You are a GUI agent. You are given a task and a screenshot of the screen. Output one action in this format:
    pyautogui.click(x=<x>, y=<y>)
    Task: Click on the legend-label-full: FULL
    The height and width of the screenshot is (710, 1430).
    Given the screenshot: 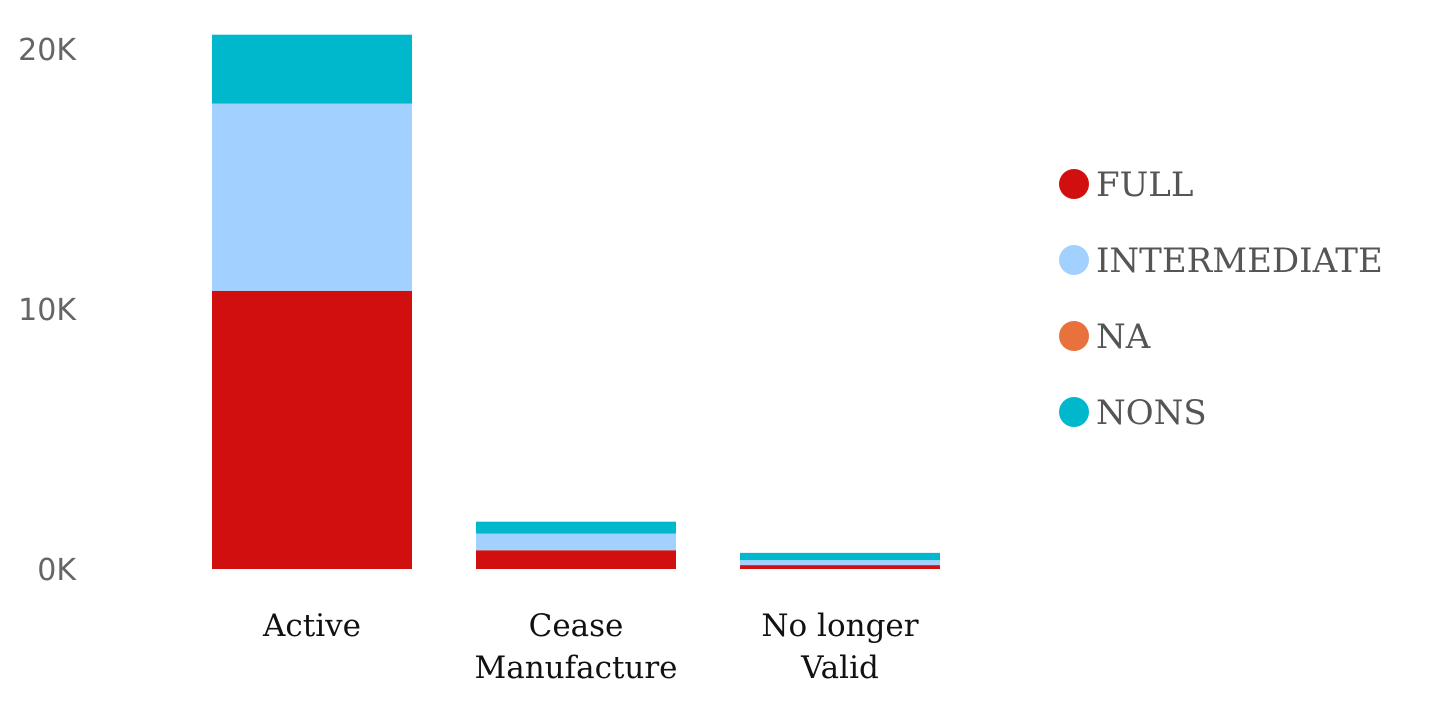 What is the action you would take?
    pyautogui.click(x=1144, y=185)
    